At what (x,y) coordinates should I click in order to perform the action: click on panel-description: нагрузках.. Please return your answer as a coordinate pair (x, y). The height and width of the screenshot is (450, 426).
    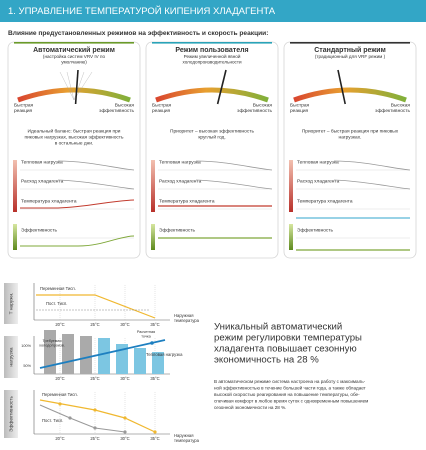
    Looking at the image, I should click on (350, 137).